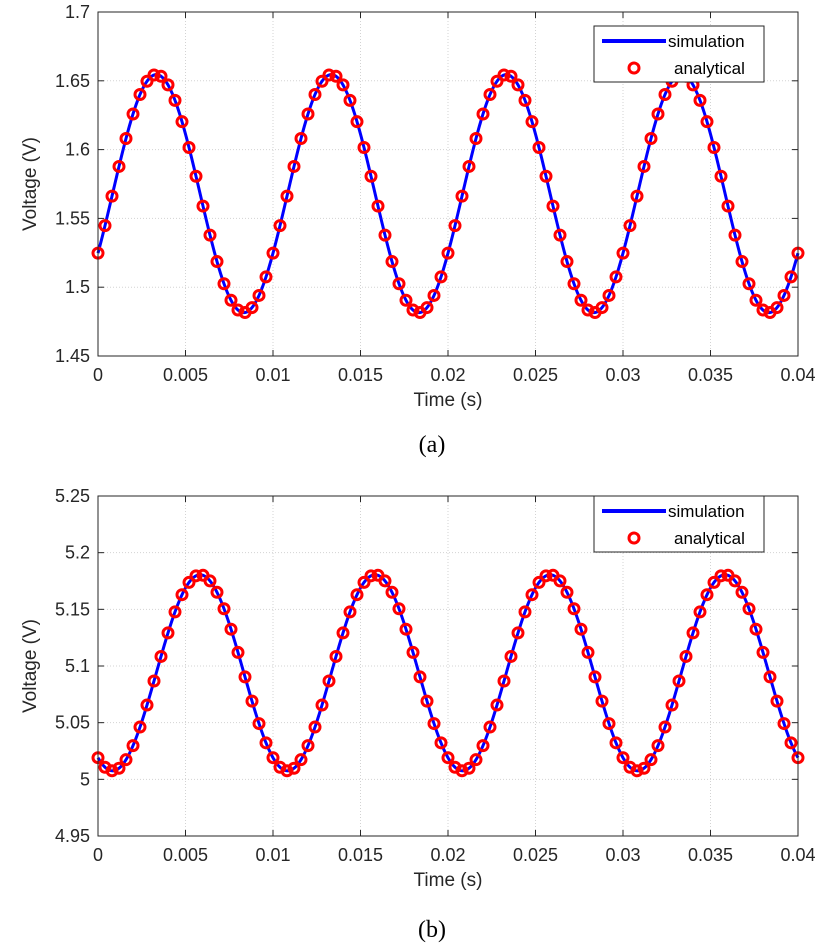 The image size is (835, 945). What do you see at coordinates (72, 836) in the screenshot?
I see `y-tick-label: 4.95` at bounding box center [72, 836].